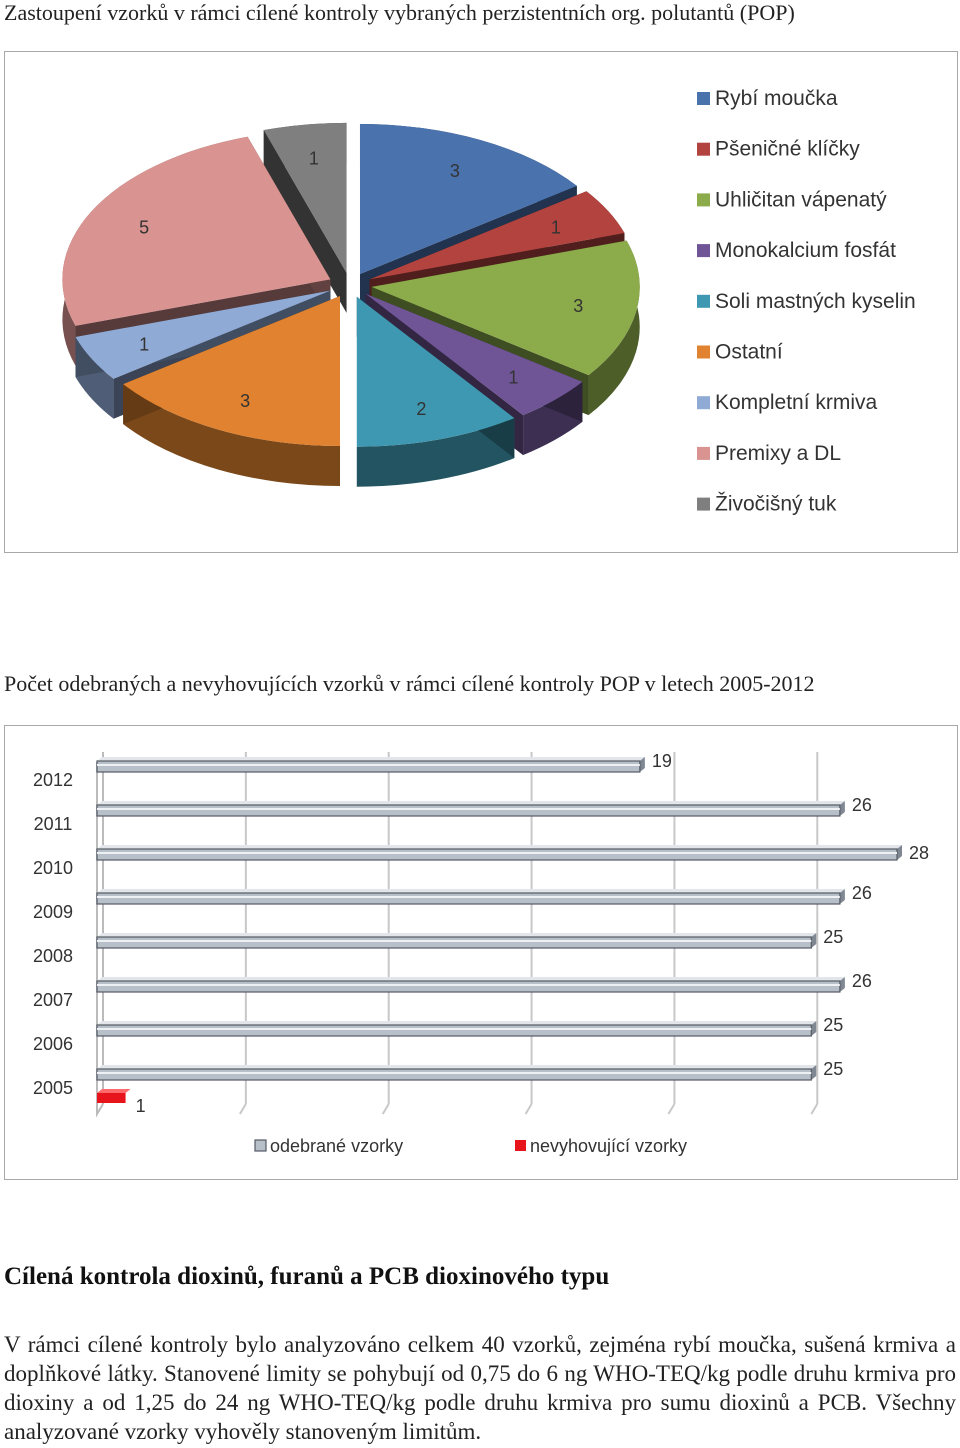 Image resolution: width=960 pixels, height=1448 pixels. What do you see at coordinates (336, 1146) in the screenshot?
I see `bar-legend-item: odebrané vzorky` at bounding box center [336, 1146].